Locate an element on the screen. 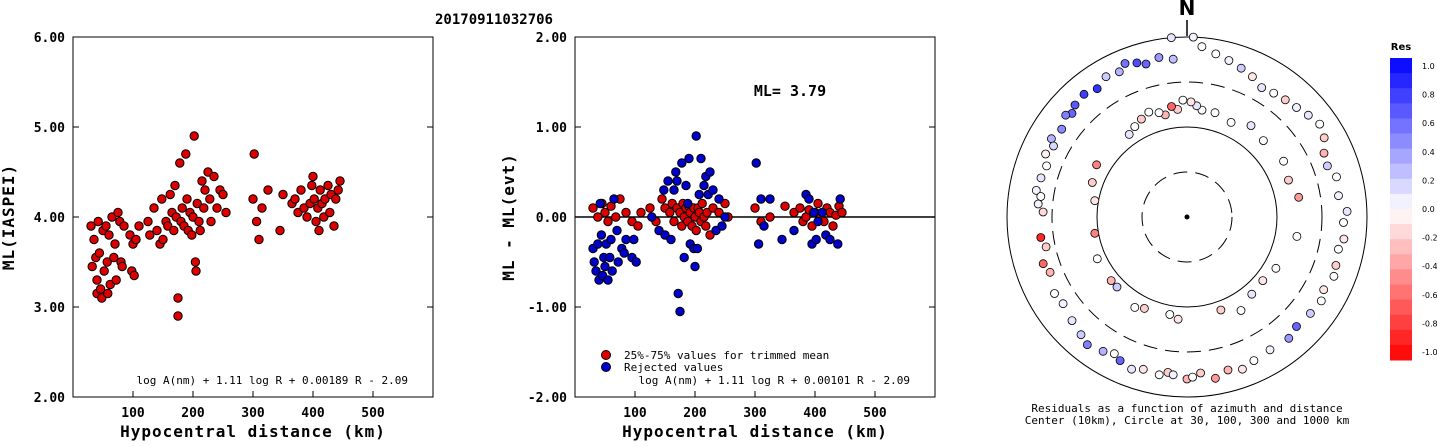  colorbar-ticks: 1.0 0.8 0.6 0.4 0.2 0.0 -0.2 -0.4 -0.6 -0.8 -1.0 is located at coordinates (1429, 209).